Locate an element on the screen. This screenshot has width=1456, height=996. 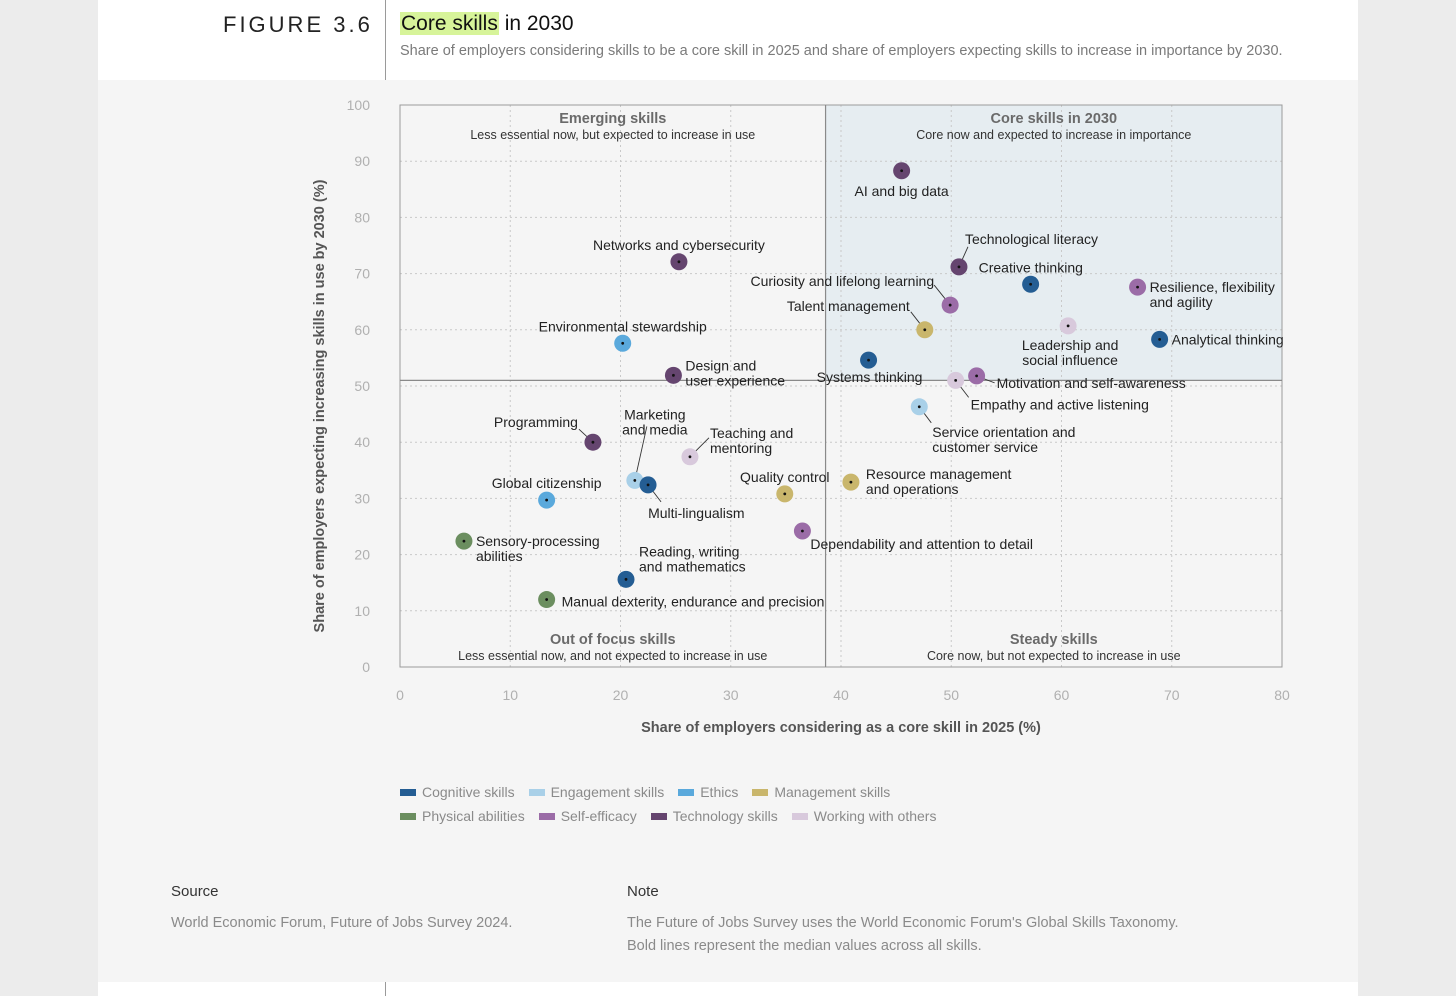
y-tick-label: 80 is located at coordinates (362, 217).